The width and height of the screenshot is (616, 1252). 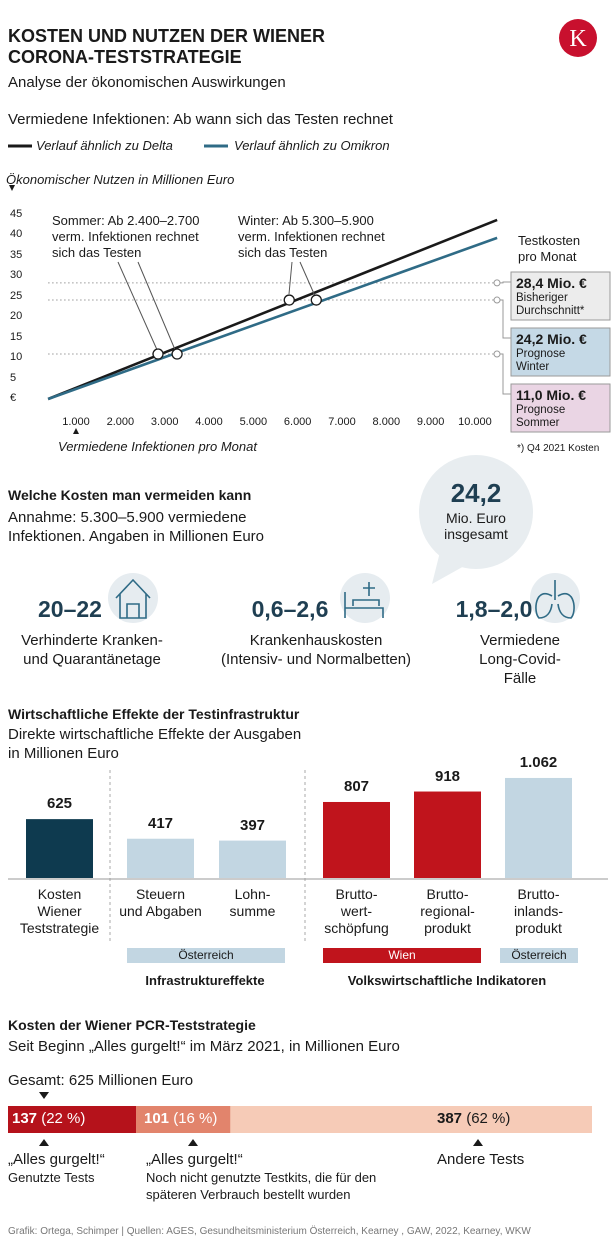 What do you see at coordinates (12, 188) in the screenshot?
I see `axis-arrow` at bounding box center [12, 188].